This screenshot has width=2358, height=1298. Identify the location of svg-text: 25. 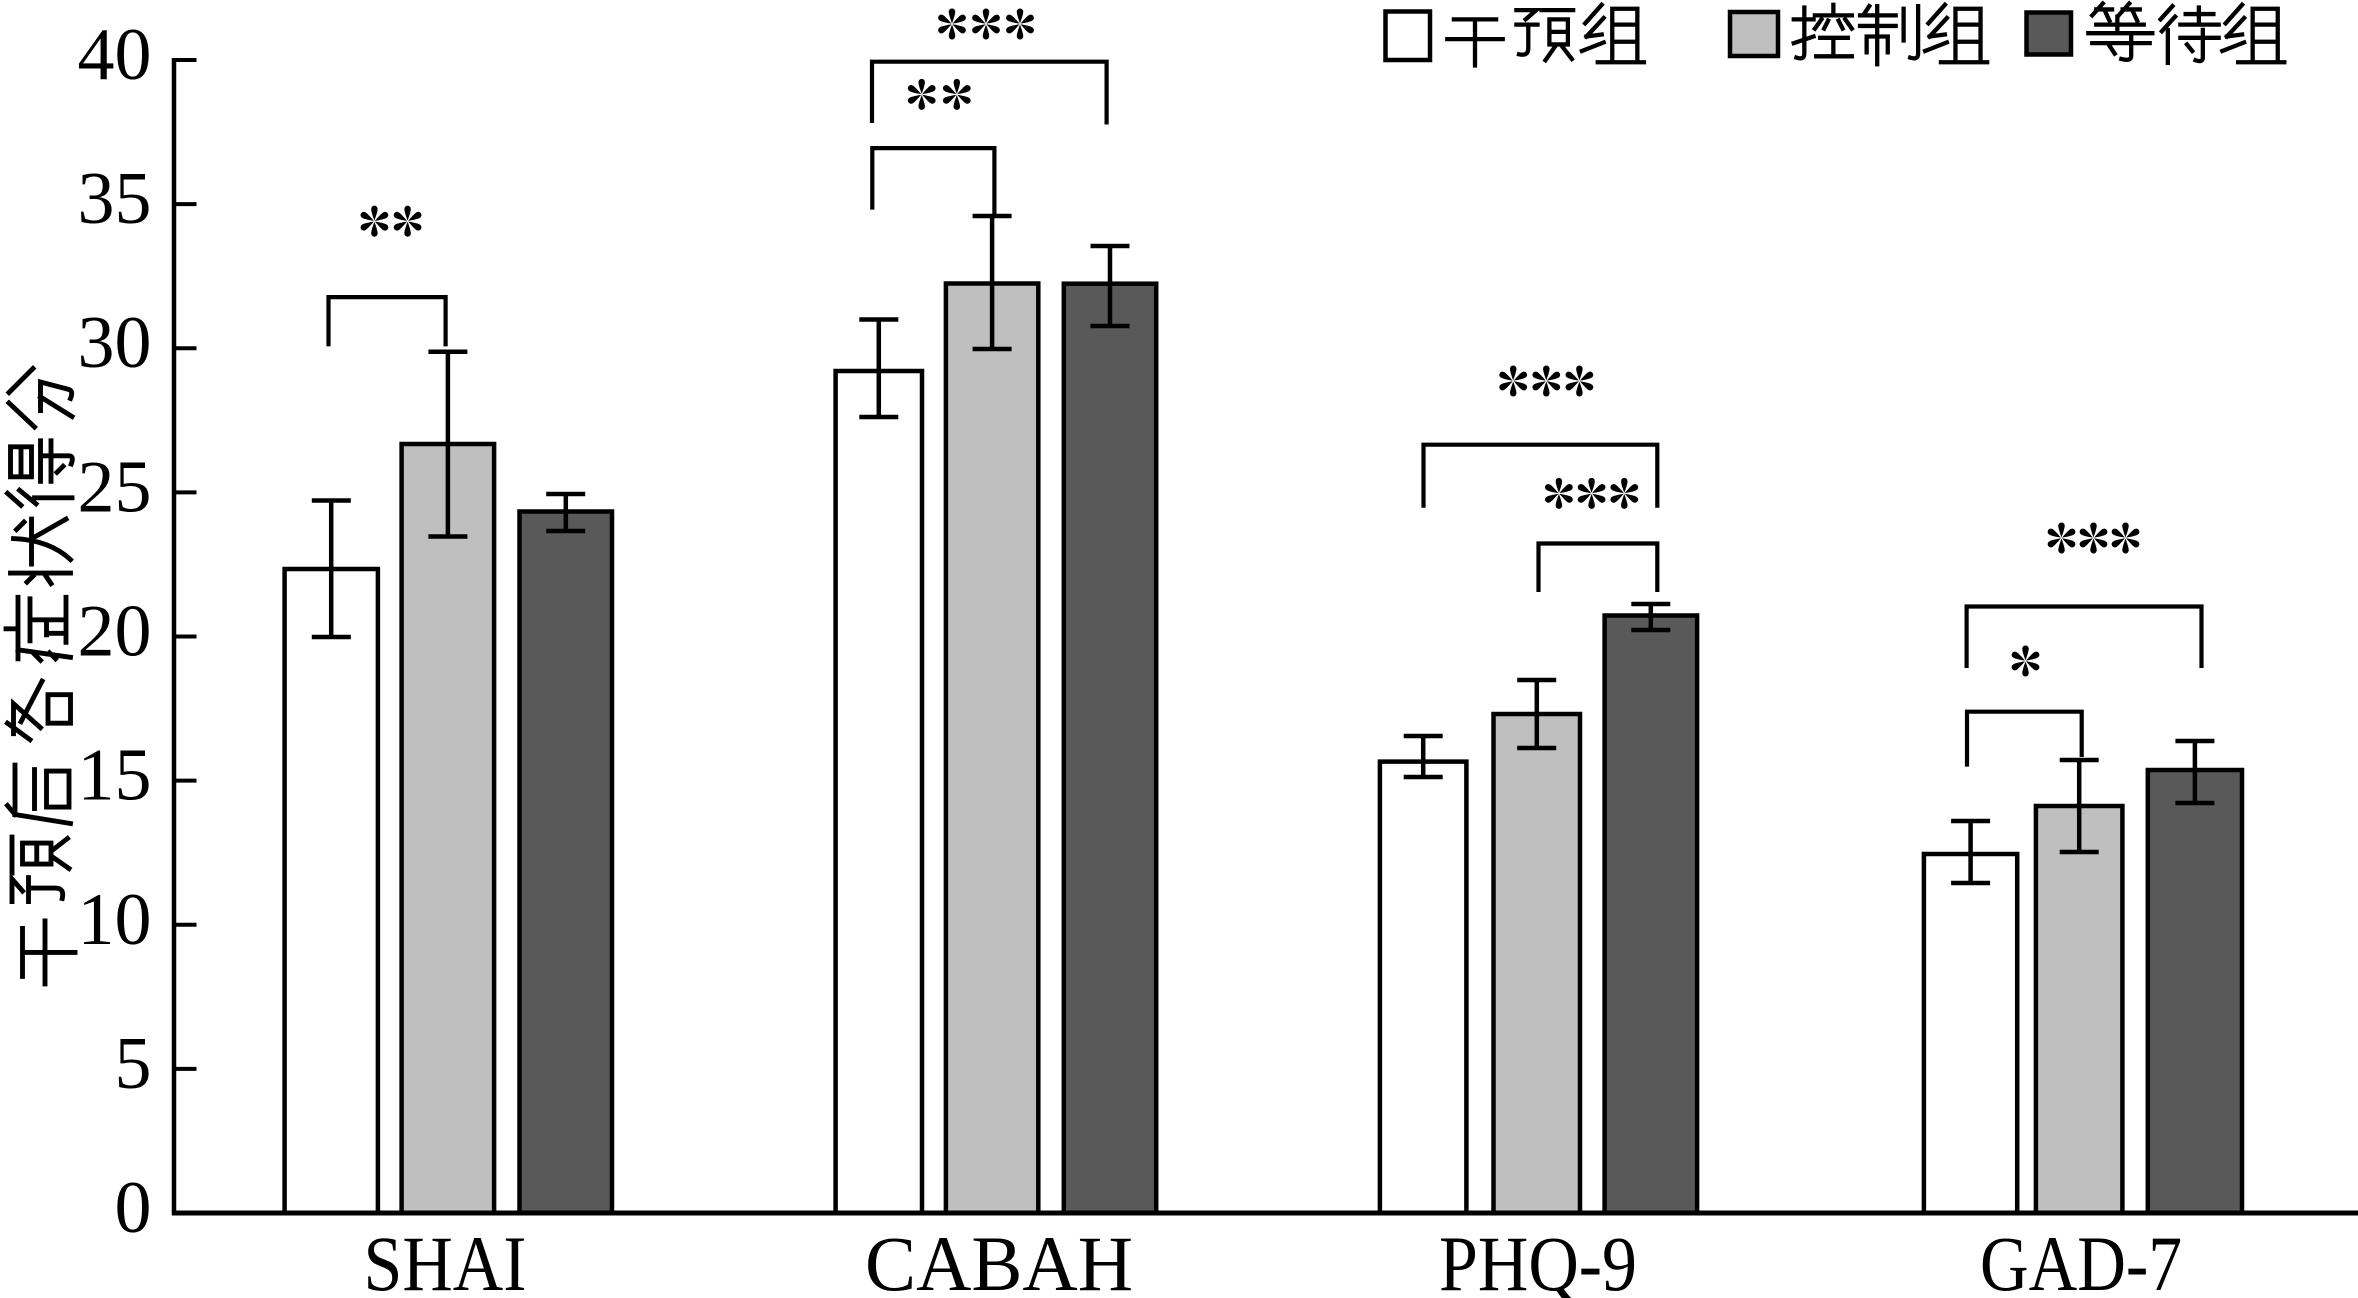
(115, 487).